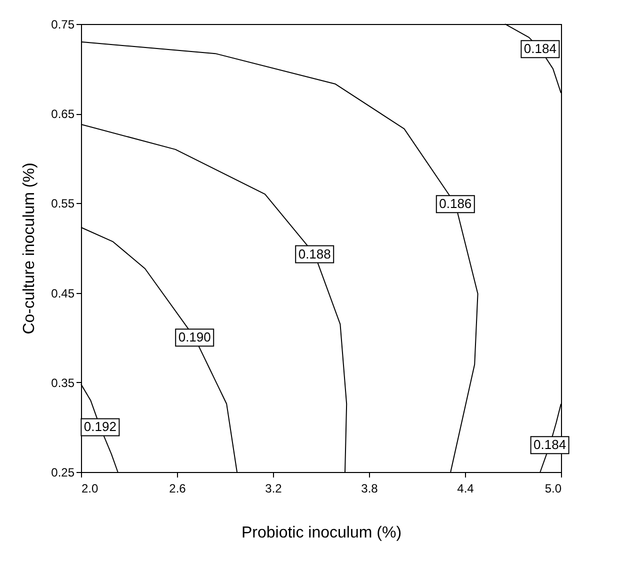 The height and width of the screenshot is (571, 633). Describe the element at coordinates (63, 25) in the screenshot. I see `y-tick-label: 0.75` at that location.